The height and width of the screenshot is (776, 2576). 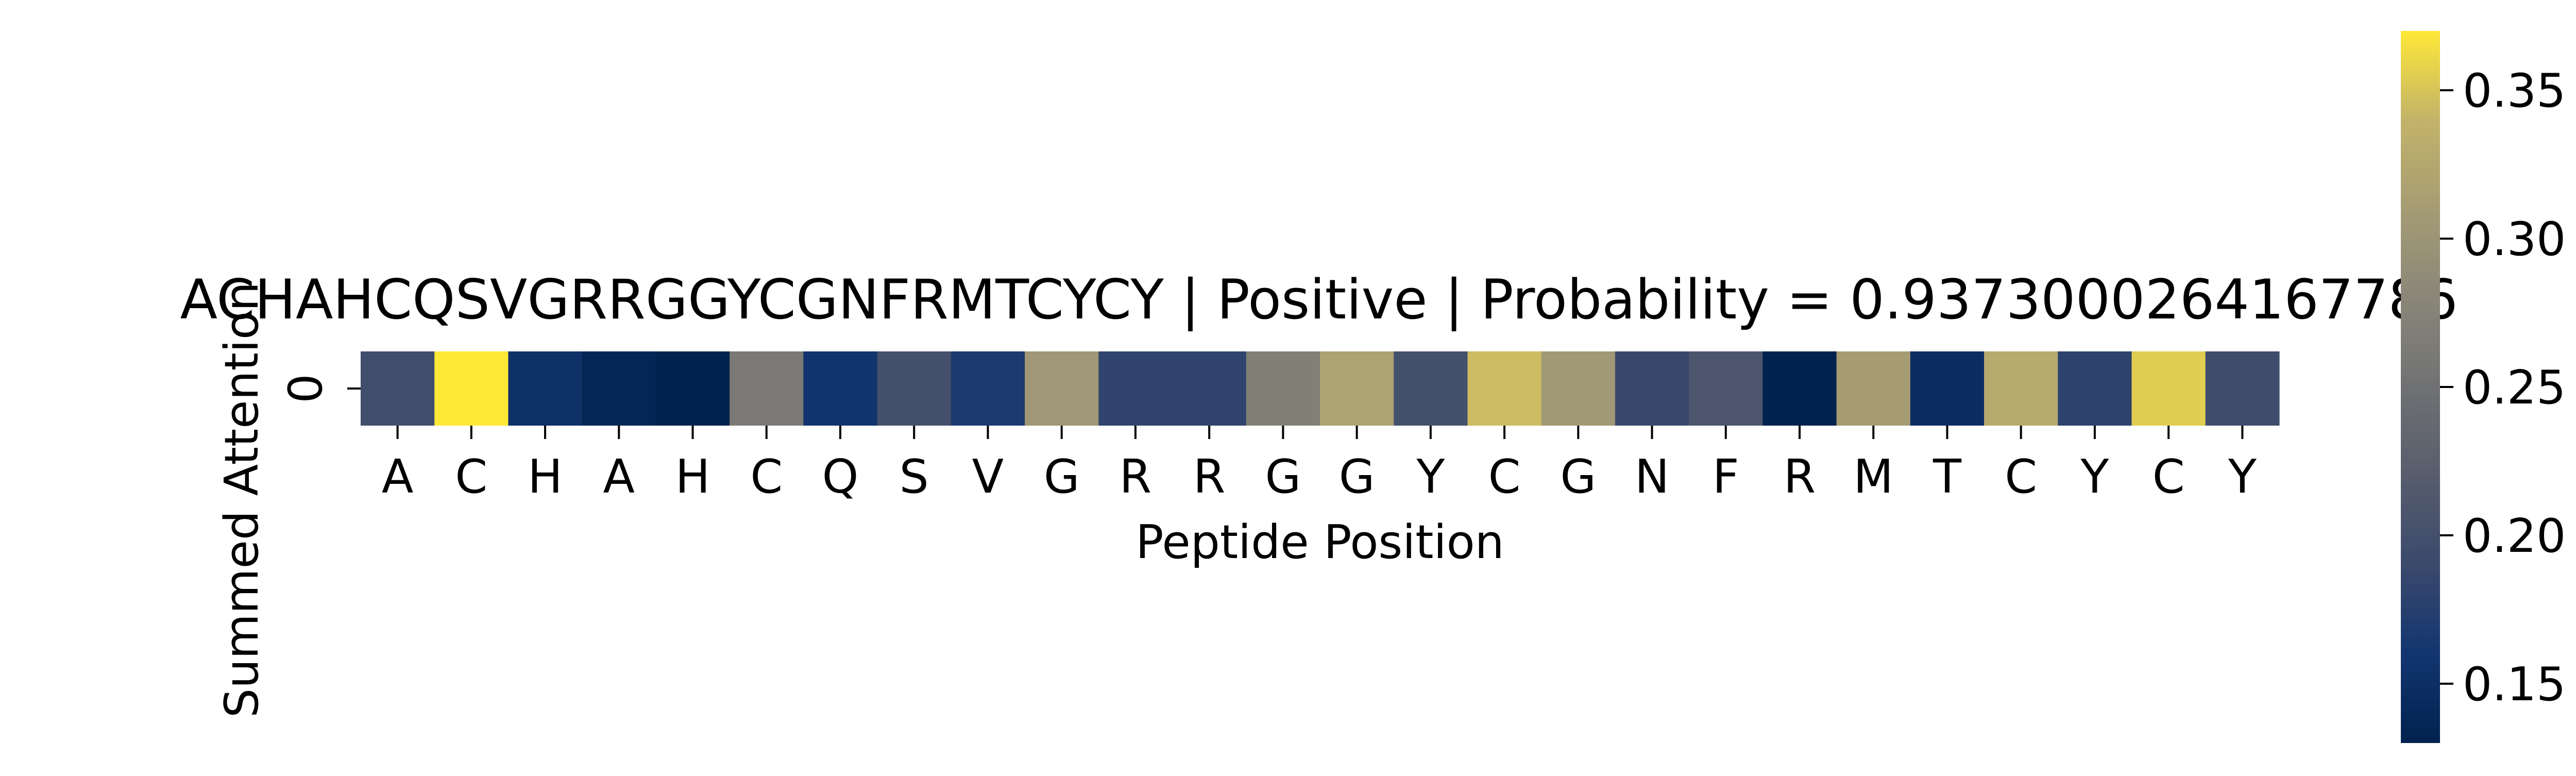 I want to click on heatmap-cells, so click(x=1320, y=388).